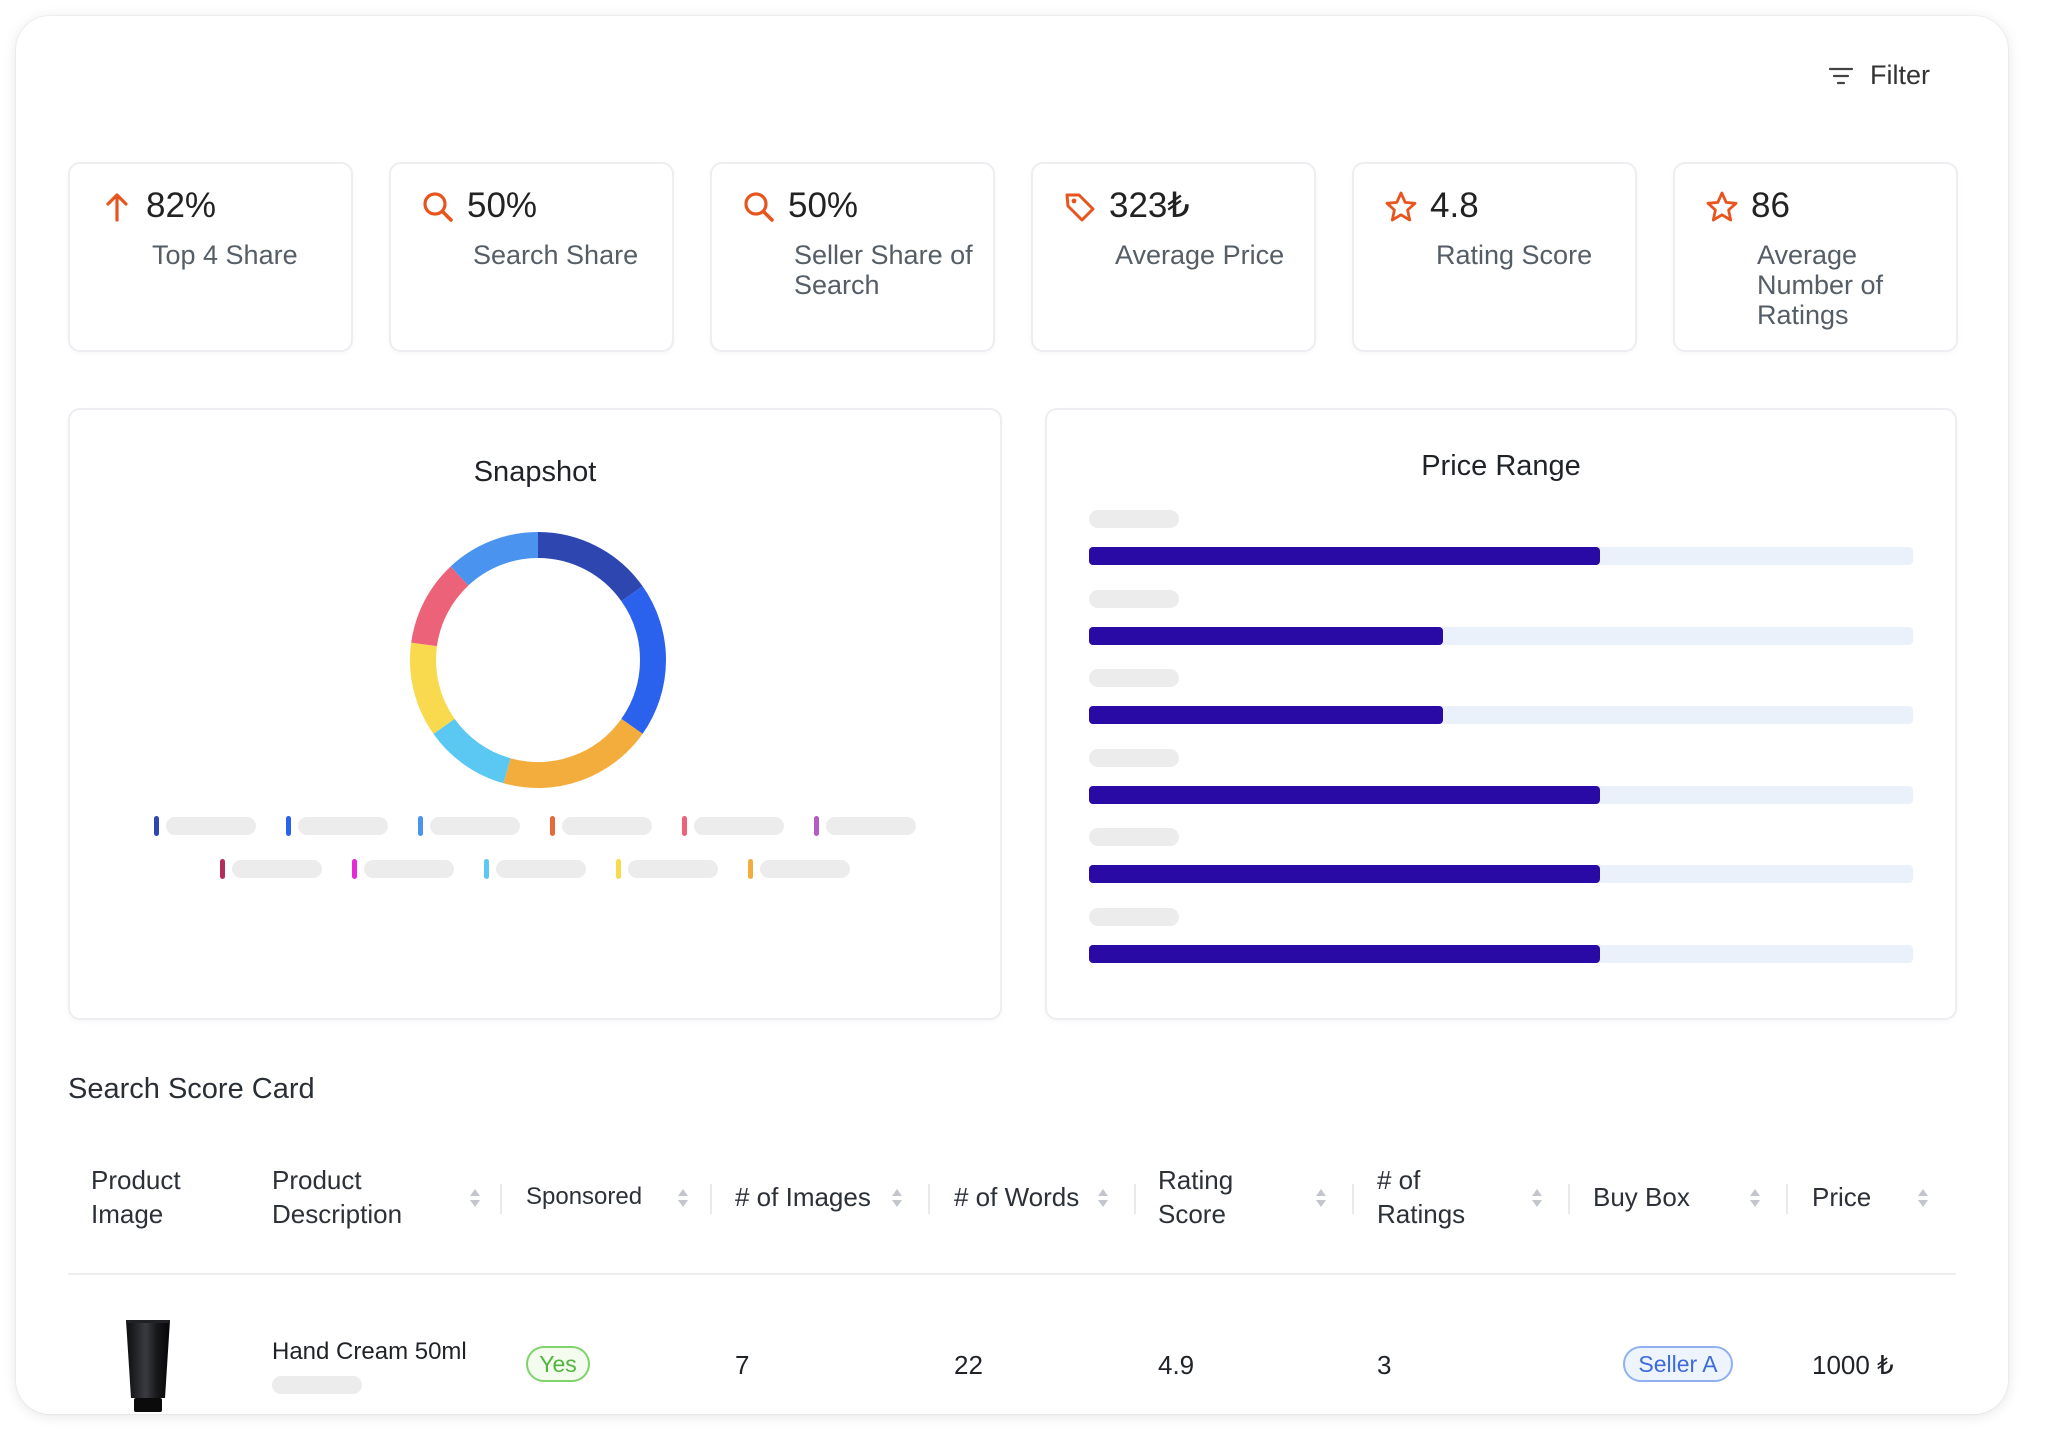 Image resolution: width=2048 pixels, height=1452 pixels. I want to click on kpi-label: Average Price, so click(1200, 255).